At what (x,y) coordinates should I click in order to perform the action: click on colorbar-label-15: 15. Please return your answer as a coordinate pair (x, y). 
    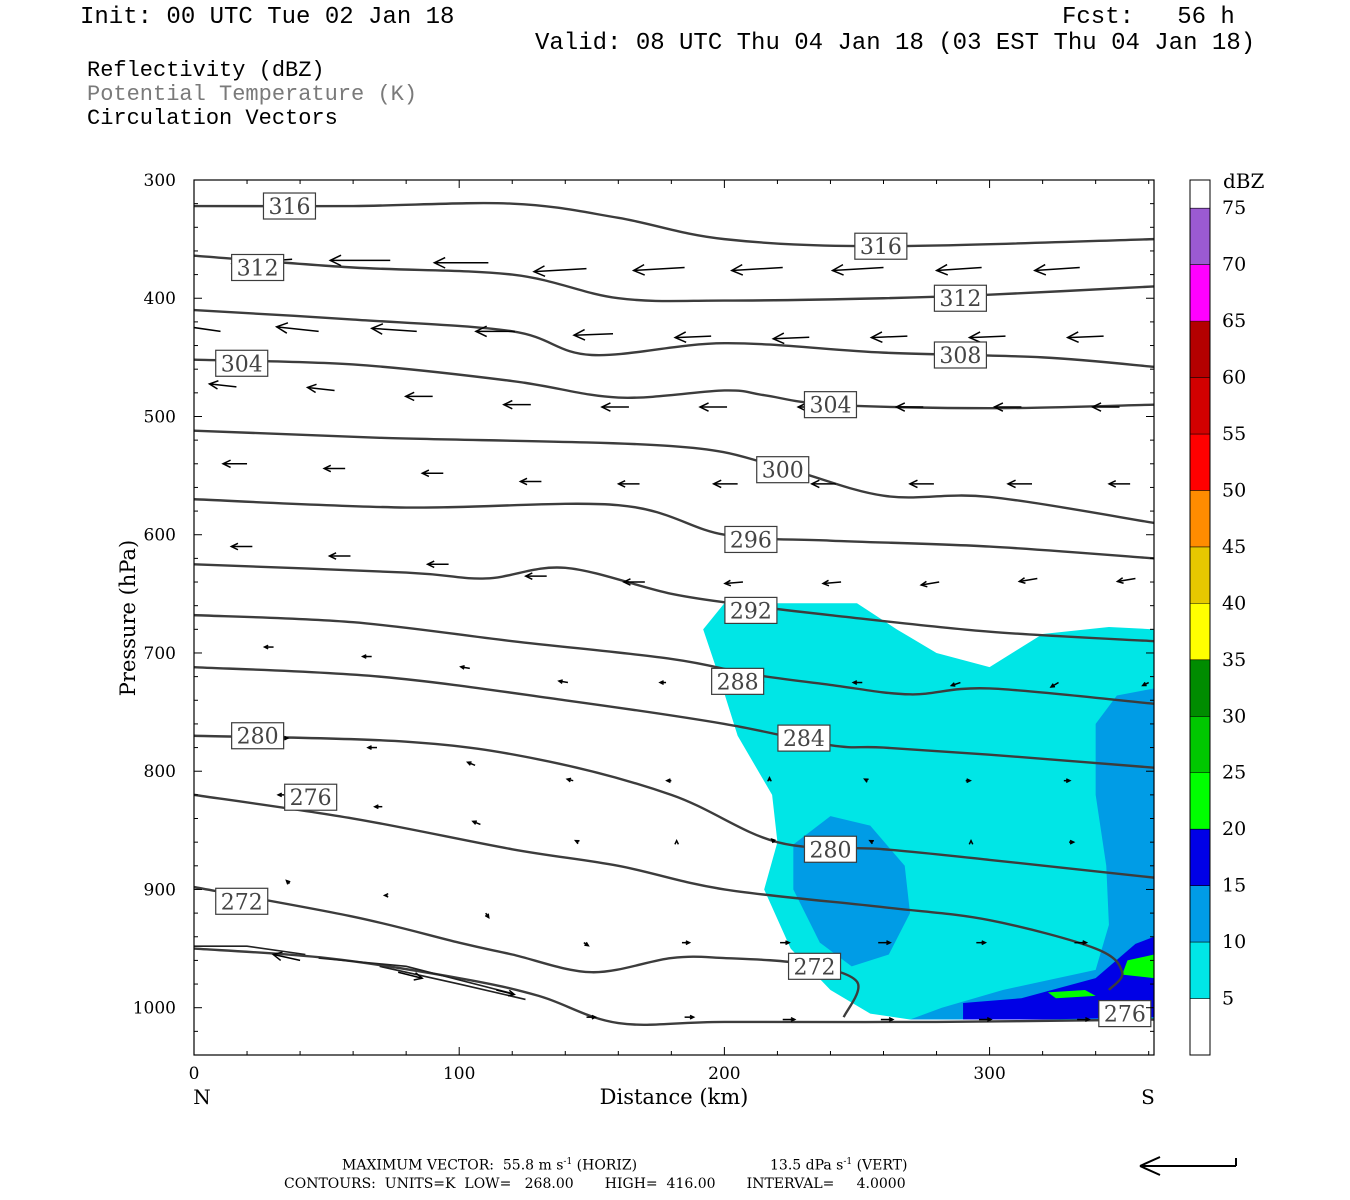
    Looking at the image, I should click on (1234, 886).